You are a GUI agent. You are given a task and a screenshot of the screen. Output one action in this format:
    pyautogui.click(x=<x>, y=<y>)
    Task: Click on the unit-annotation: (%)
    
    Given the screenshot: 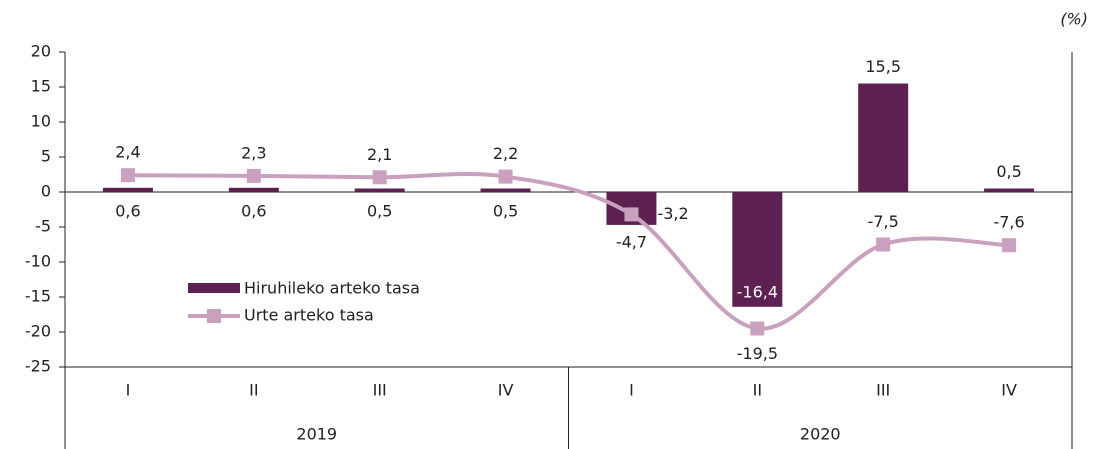 What is the action you would take?
    pyautogui.click(x=1074, y=19)
    